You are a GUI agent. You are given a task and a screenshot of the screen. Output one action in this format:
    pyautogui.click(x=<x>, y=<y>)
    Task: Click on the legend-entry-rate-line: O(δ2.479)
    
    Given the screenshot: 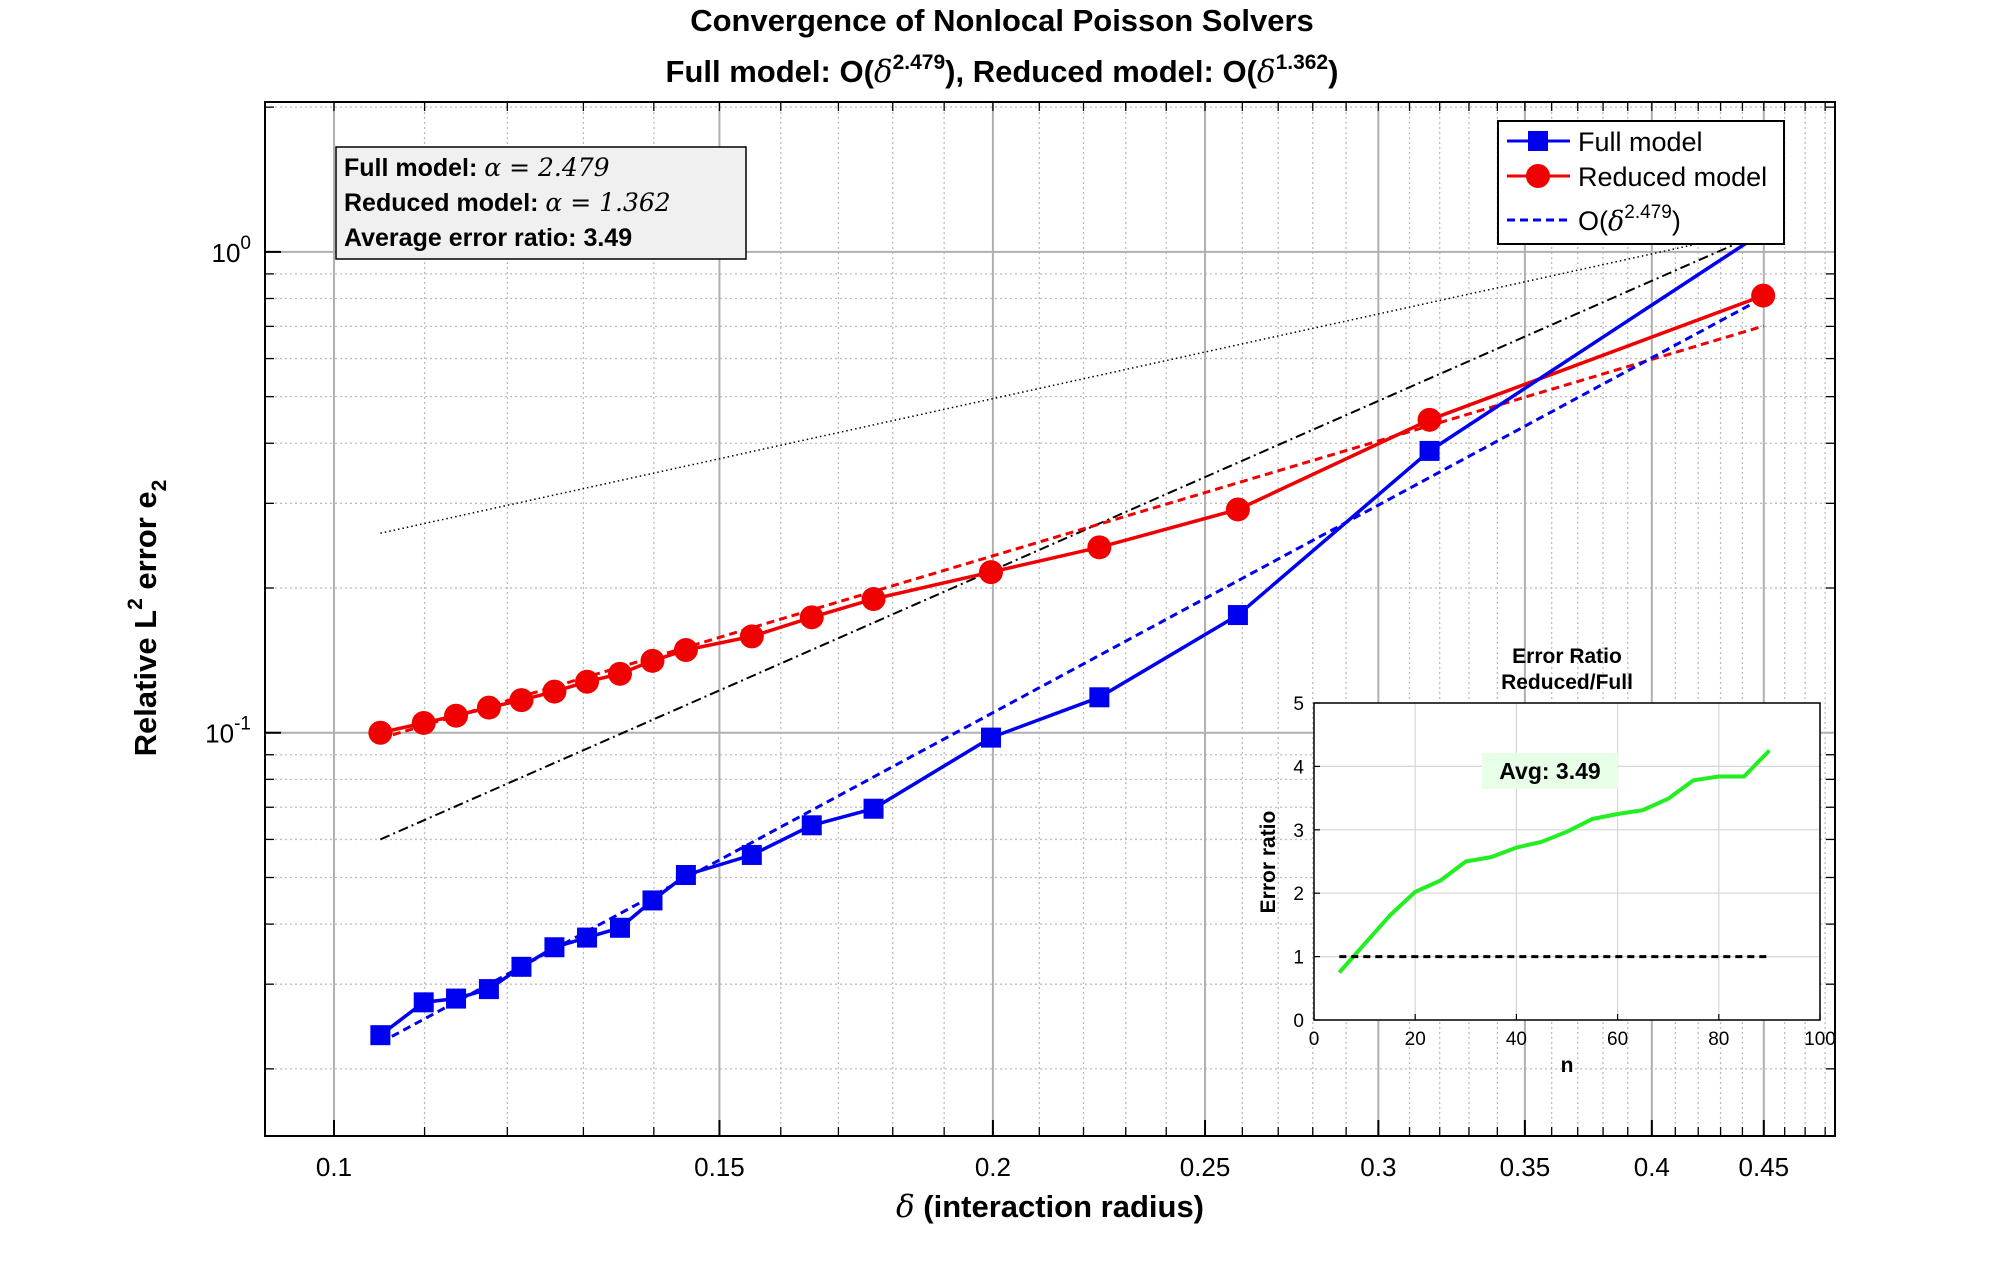 What is the action you would take?
    pyautogui.click(x=1594, y=219)
    